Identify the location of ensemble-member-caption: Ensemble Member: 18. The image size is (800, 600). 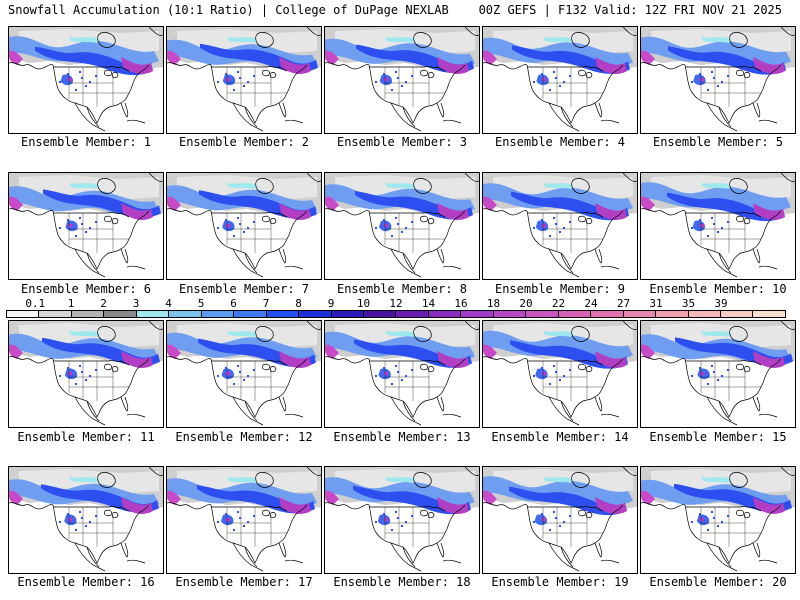
(402, 582).